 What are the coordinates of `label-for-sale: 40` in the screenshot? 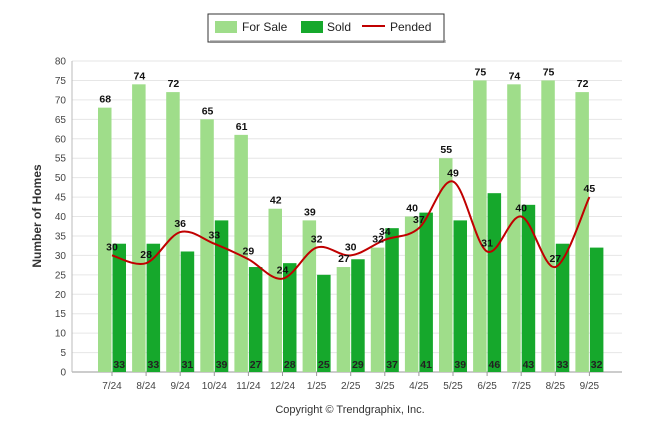 It's located at (412, 209).